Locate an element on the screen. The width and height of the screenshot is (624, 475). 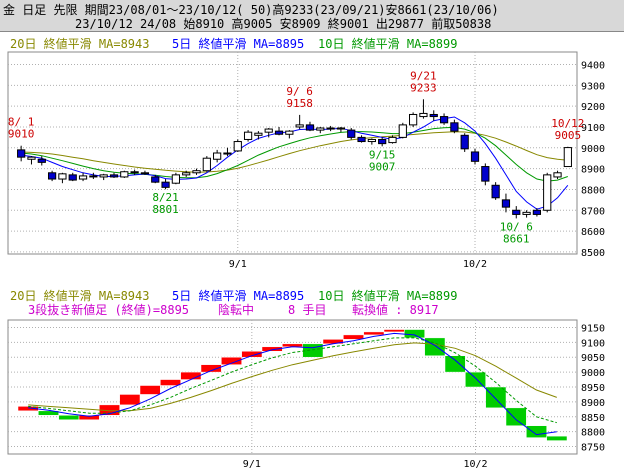
three-line-count: 8 手目 is located at coordinates (307, 310).